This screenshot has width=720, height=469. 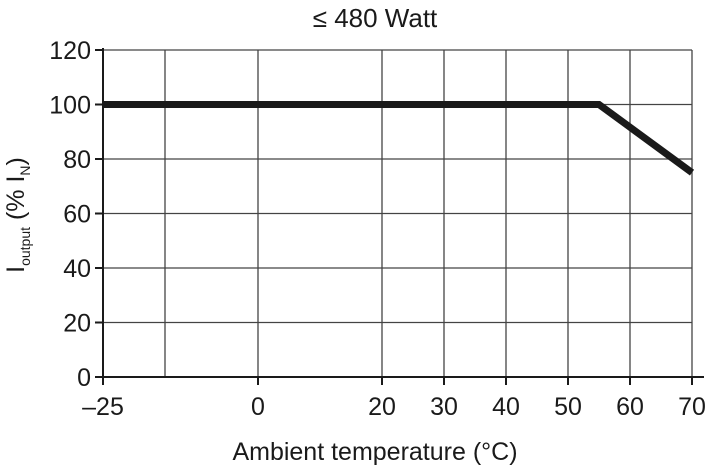 What do you see at coordinates (77, 160) in the screenshot?
I see `y-tick-label: 80` at bounding box center [77, 160].